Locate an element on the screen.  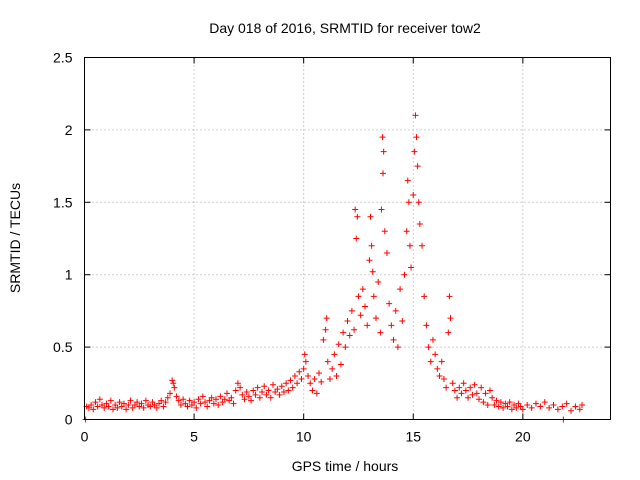
x-tick-label: 0 is located at coordinates (85, 437).